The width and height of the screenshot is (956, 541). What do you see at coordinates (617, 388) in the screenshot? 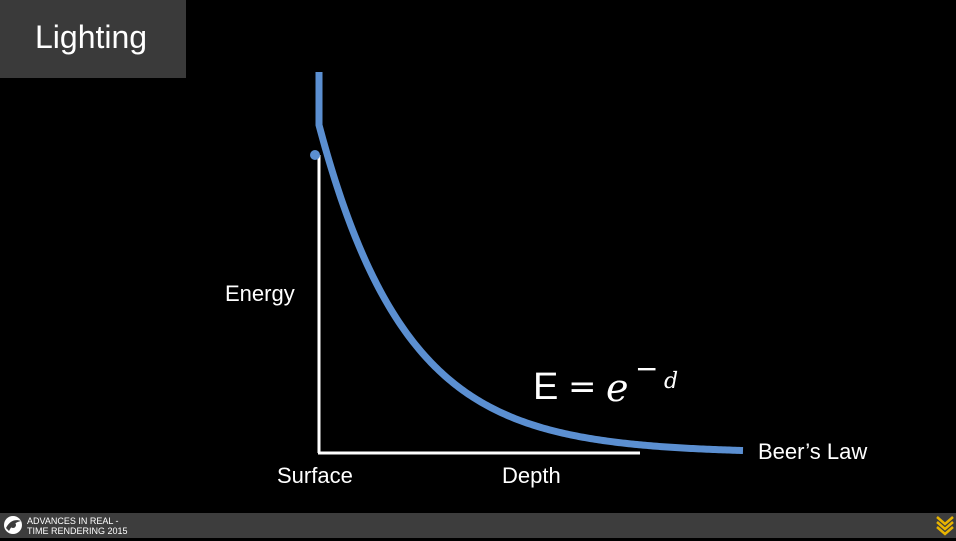
I see `formula-base-e: e` at bounding box center [617, 388].